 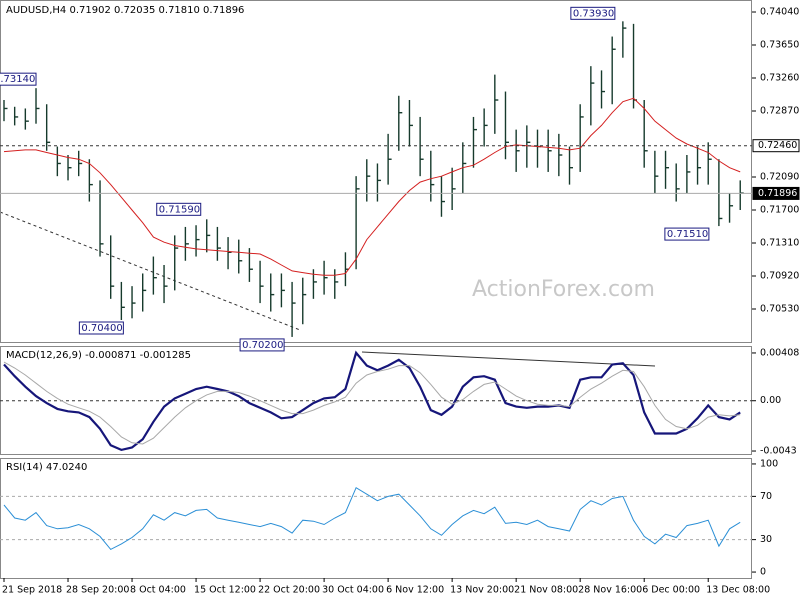 What do you see at coordinates (779, 210) in the screenshot?
I see `y-tick-label: 0.71700` at bounding box center [779, 210].